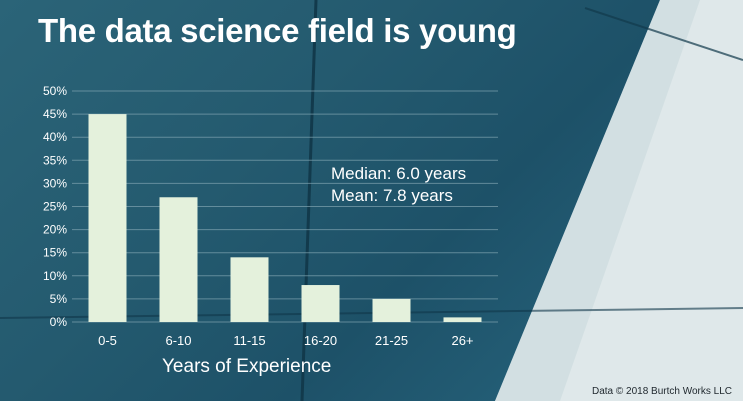 The width and height of the screenshot is (743, 401). I want to click on y-tick-label: 25%, so click(55, 207).